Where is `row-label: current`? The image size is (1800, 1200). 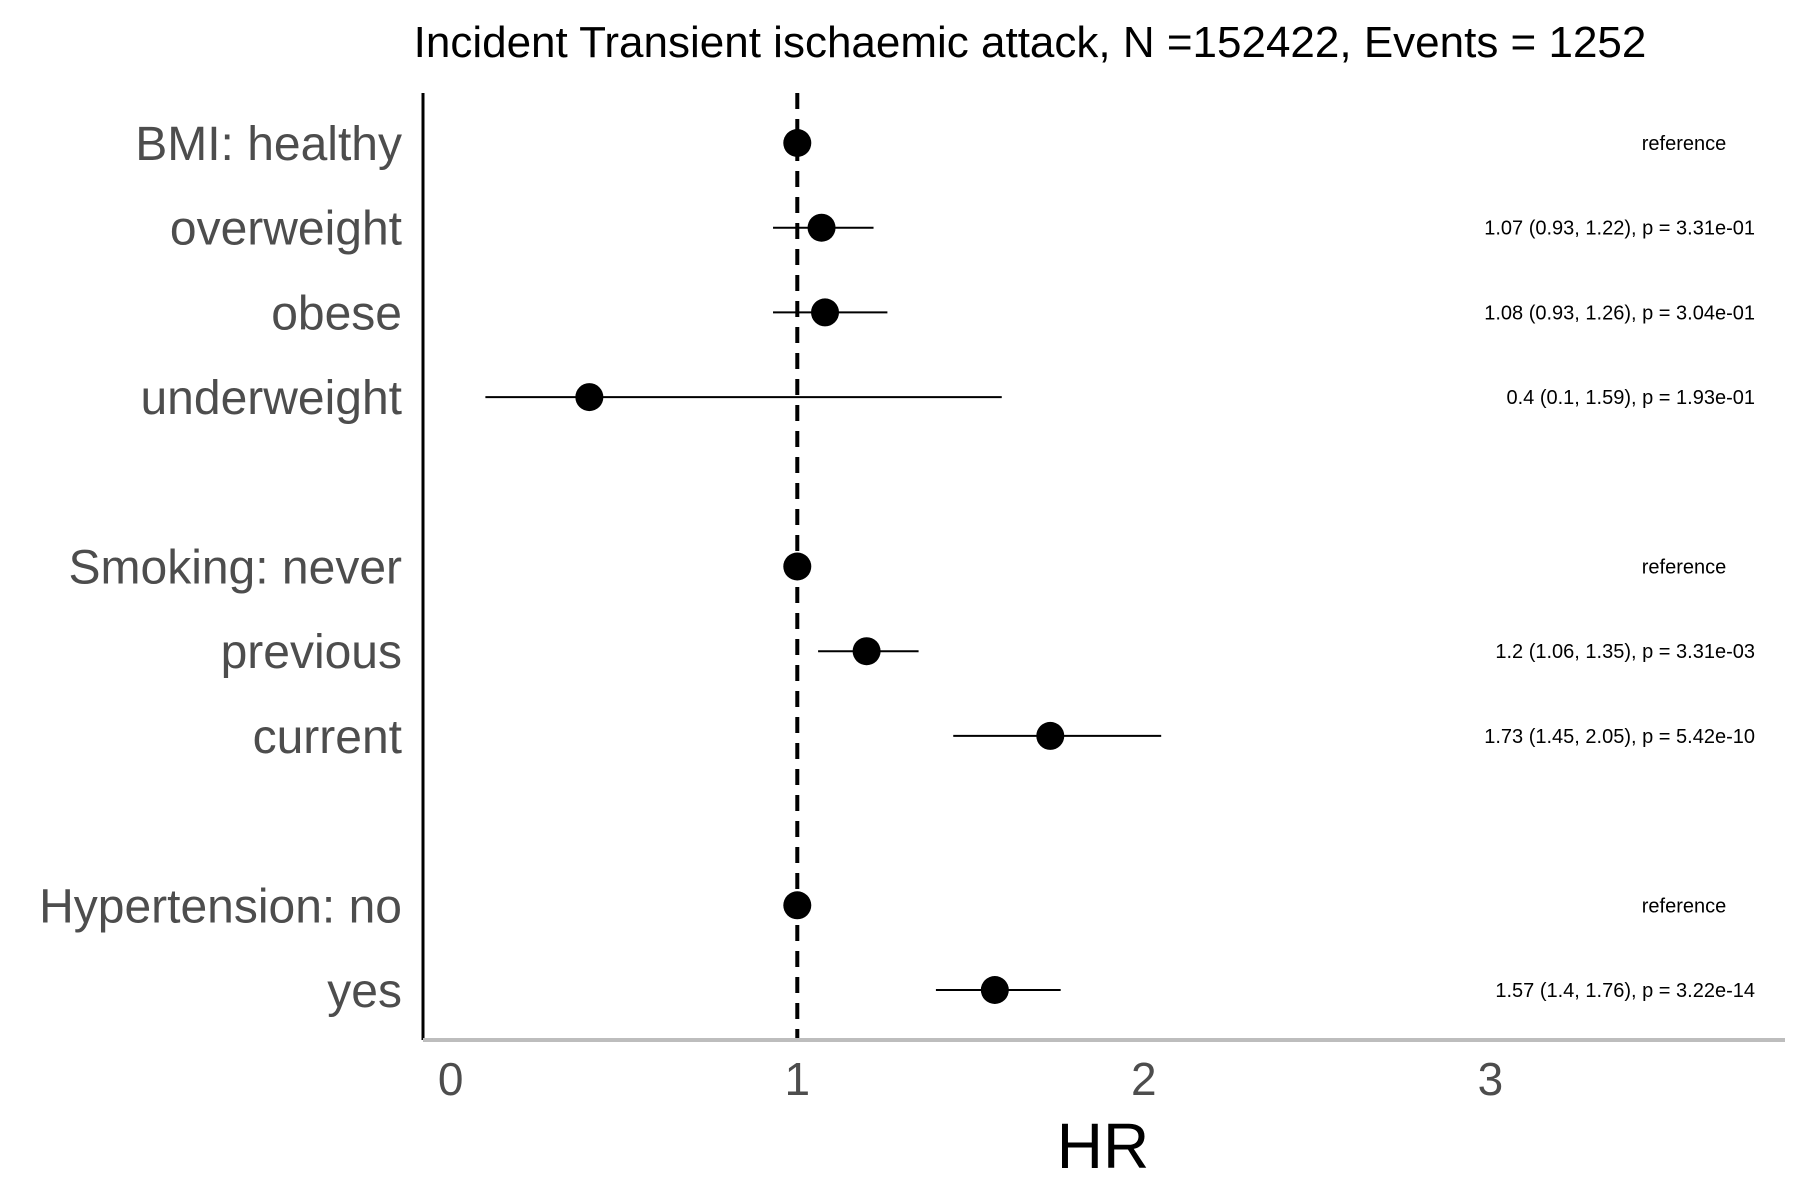
row-label: current is located at coordinates (327, 737).